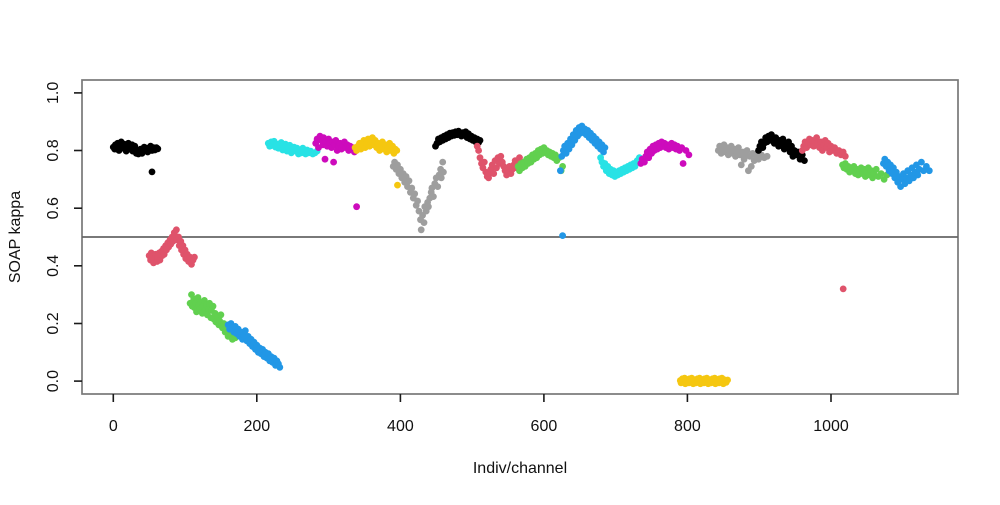  I want to click on y-axis: 0.0 0.2 0.4 0.6 0.8 1.0, so click(63, 237).